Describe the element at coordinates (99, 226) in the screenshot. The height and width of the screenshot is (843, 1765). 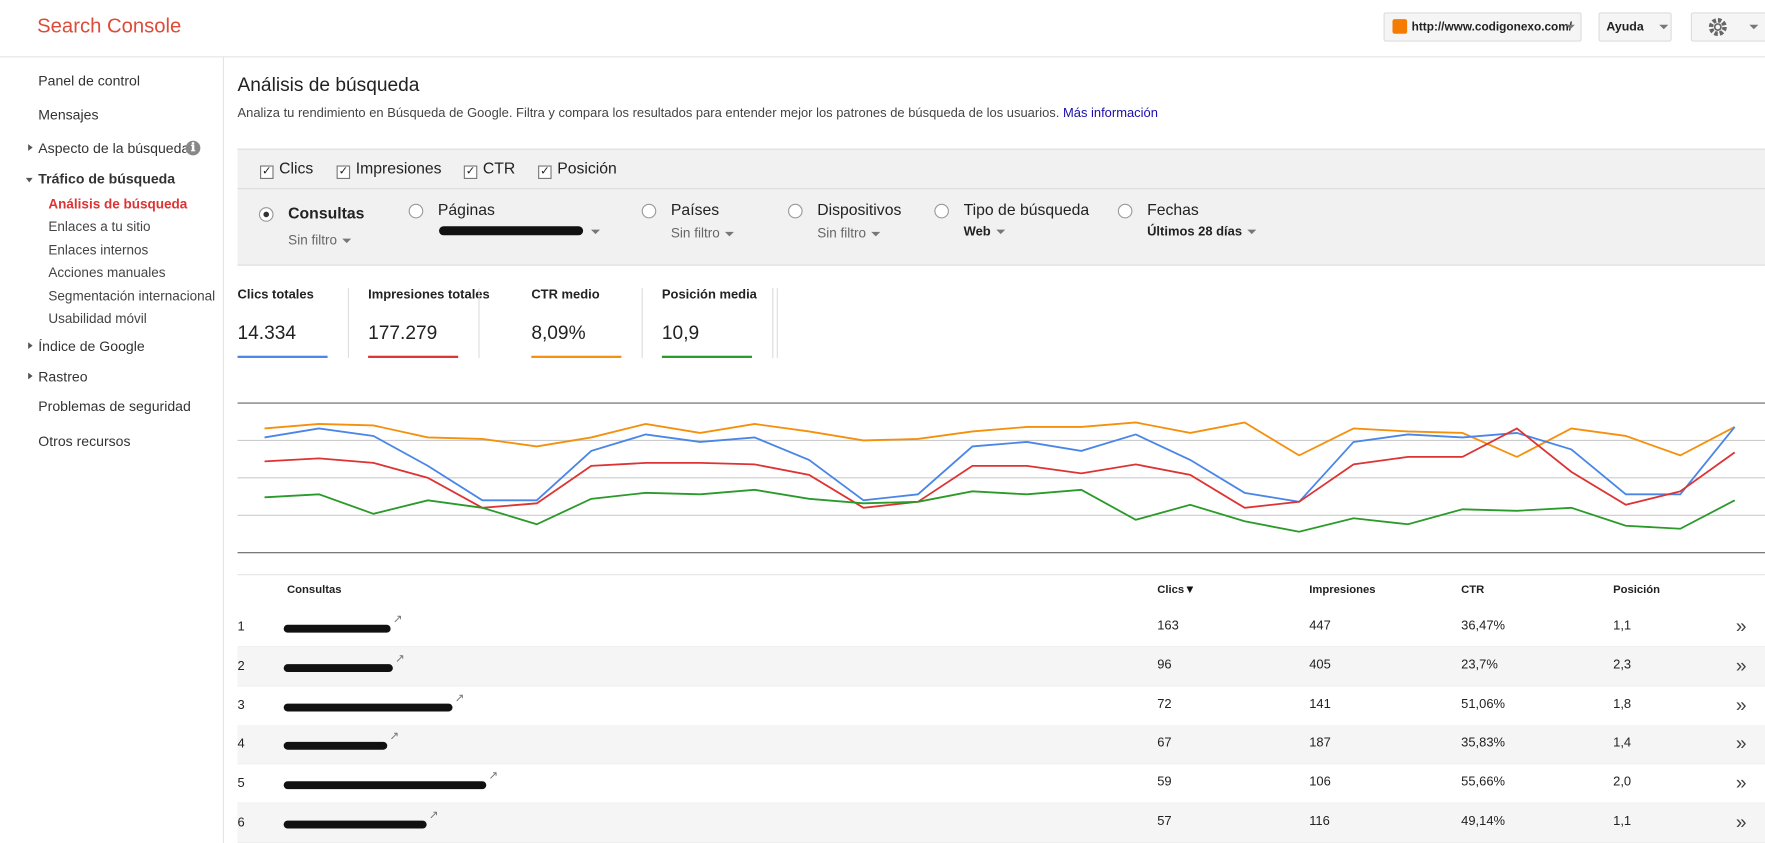
I see `nav-item: Enlaces a tu sitio` at that location.